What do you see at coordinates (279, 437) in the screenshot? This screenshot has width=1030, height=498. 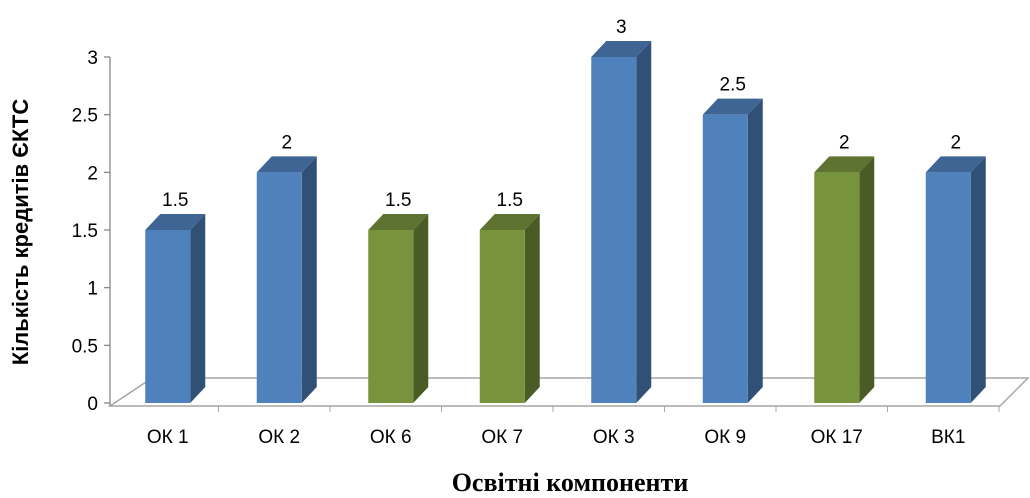 I see `x-tick-label: ОК 2` at bounding box center [279, 437].